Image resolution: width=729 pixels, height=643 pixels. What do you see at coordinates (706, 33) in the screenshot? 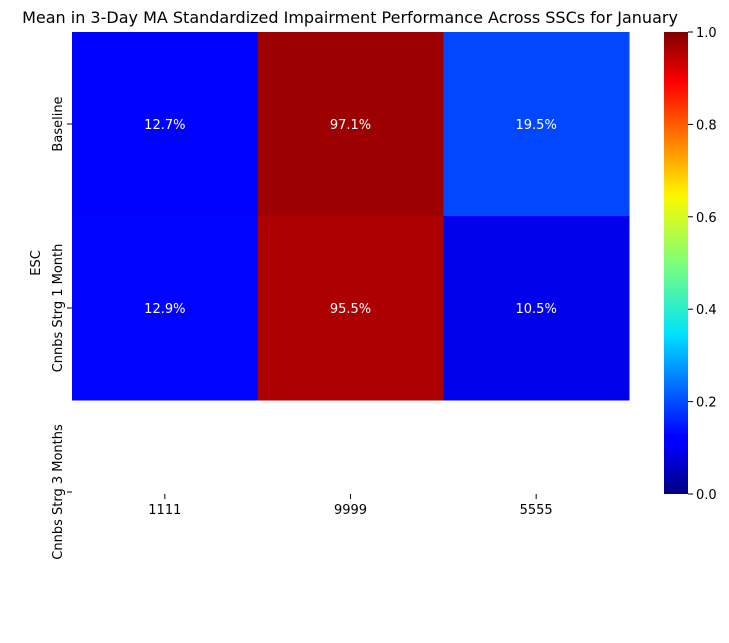
I see `colorbar-tick-label: 1.0` at bounding box center [706, 33].